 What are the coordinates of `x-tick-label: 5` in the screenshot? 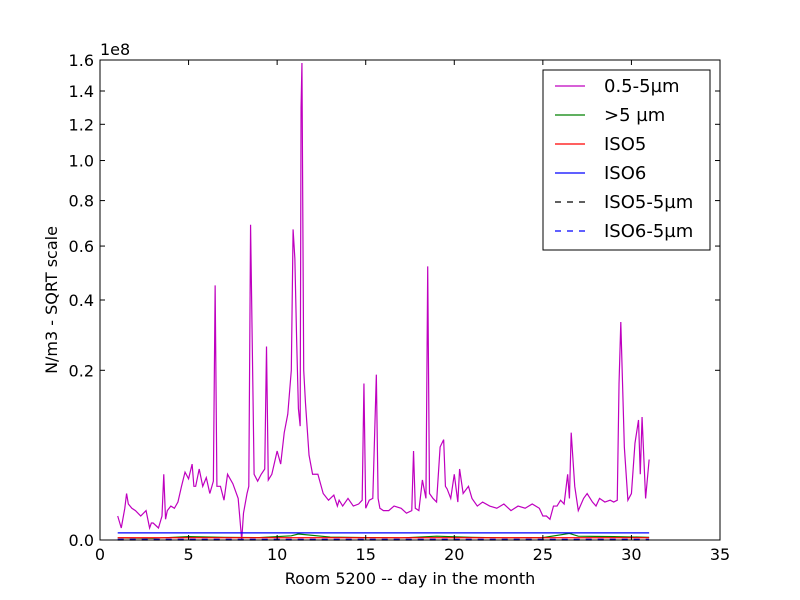 It's located at (188, 554).